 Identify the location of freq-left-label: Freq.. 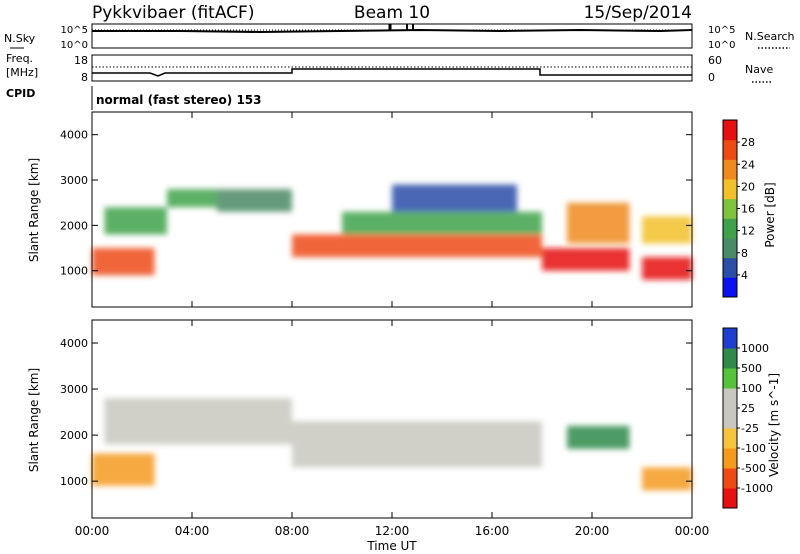
(19, 58).